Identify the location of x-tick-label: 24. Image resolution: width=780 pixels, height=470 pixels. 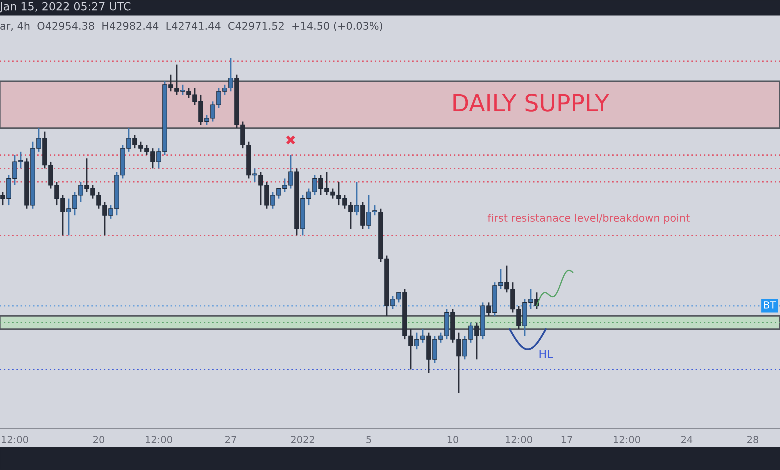
(687, 440).